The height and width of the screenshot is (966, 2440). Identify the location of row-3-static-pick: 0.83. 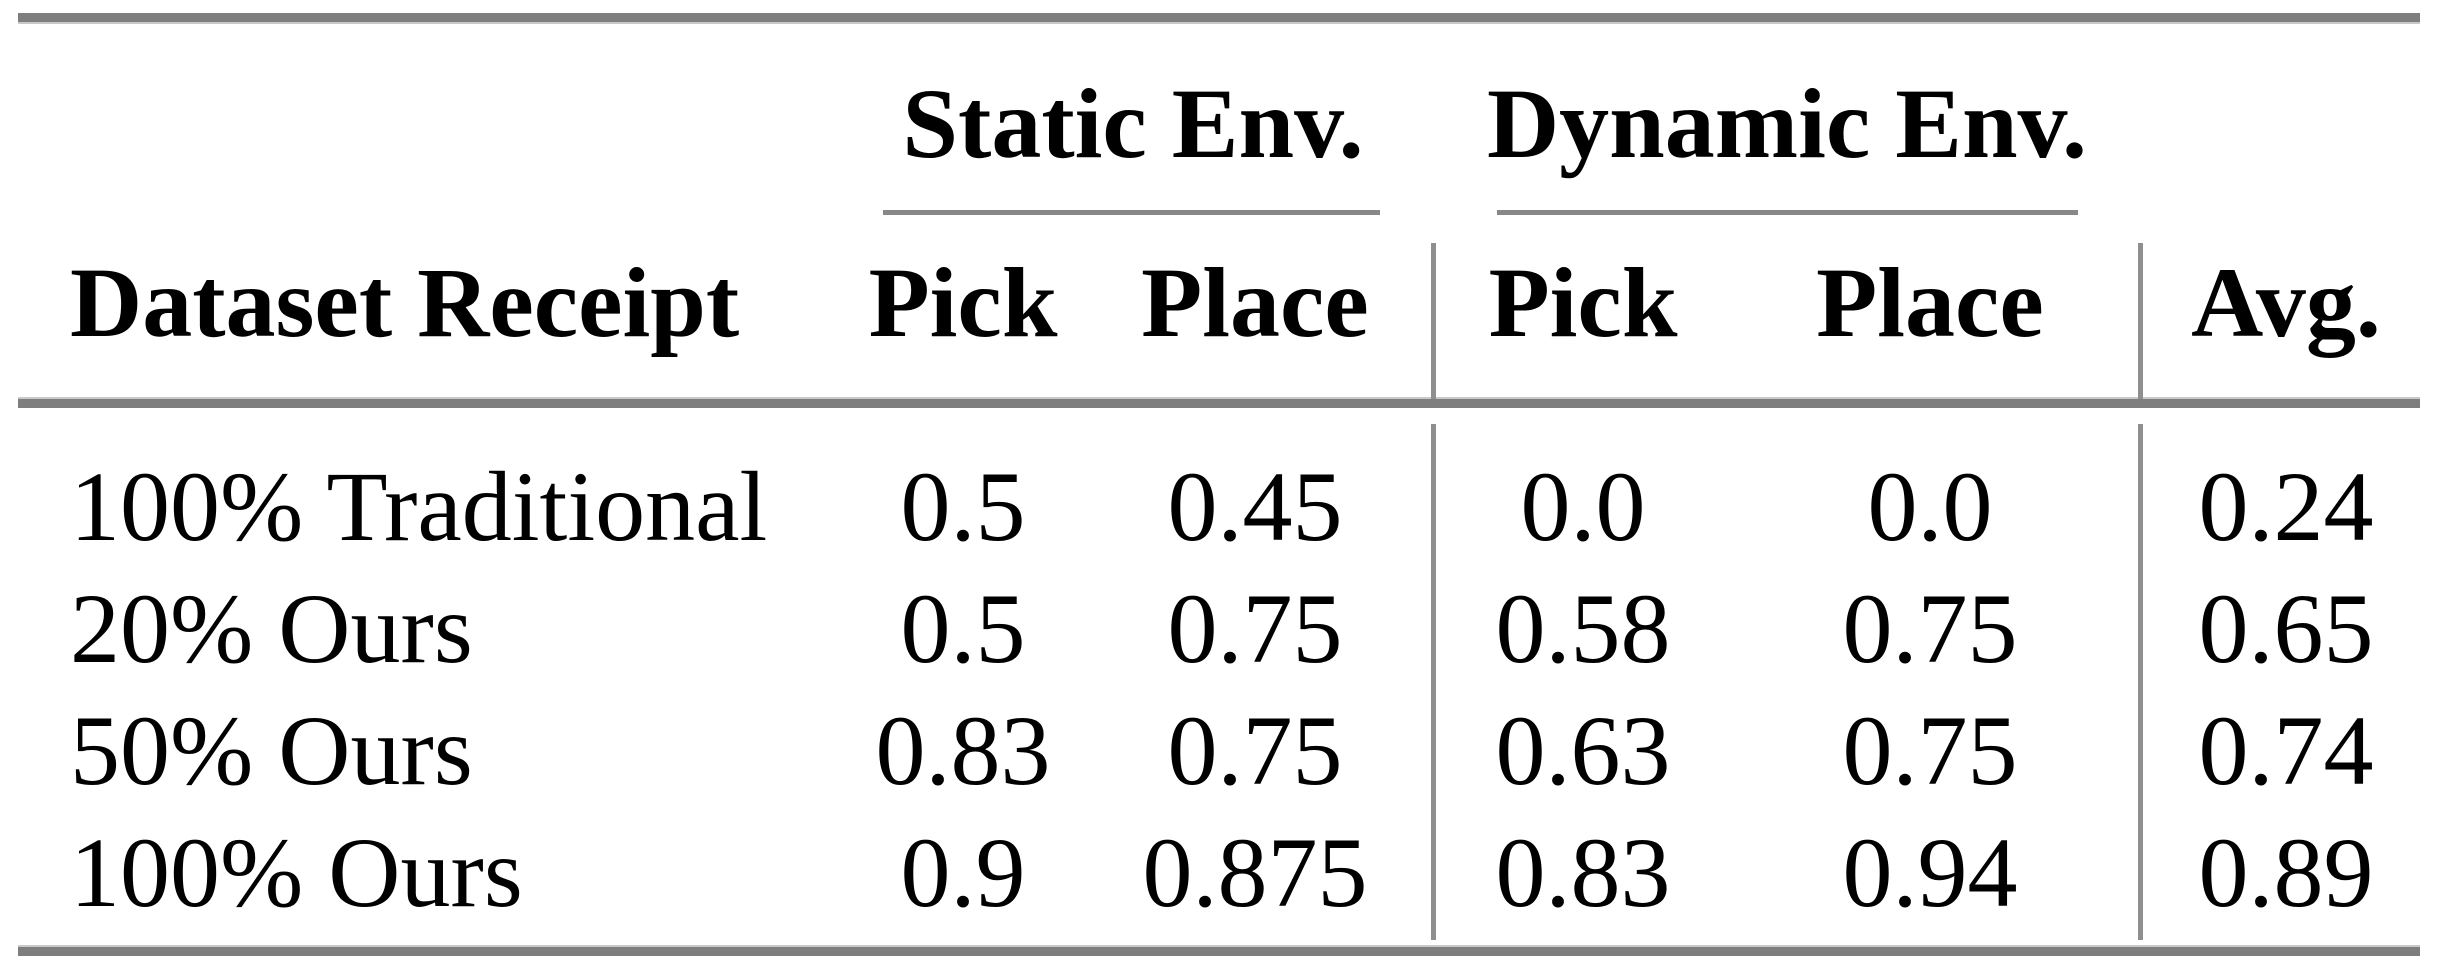
(963, 750).